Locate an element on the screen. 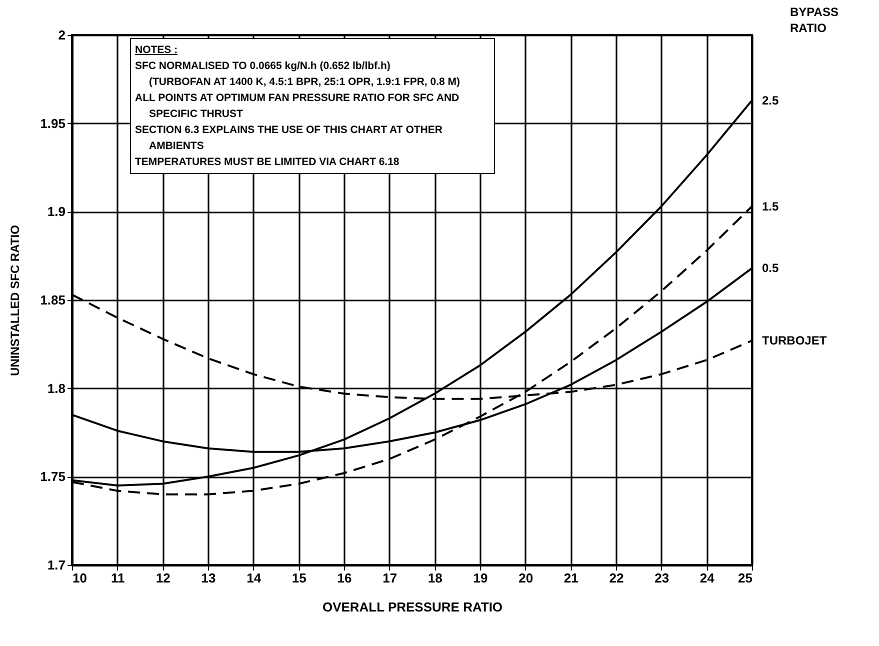 This screenshot has width=879, height=646. x-tick-label: 16 is located at coordinates (344, 578).